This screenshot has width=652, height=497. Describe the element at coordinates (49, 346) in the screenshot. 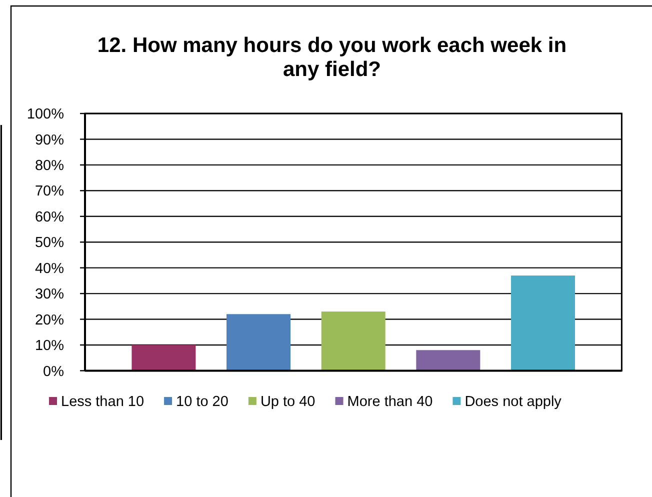

I see `y-tick-label: 10%` at that location.